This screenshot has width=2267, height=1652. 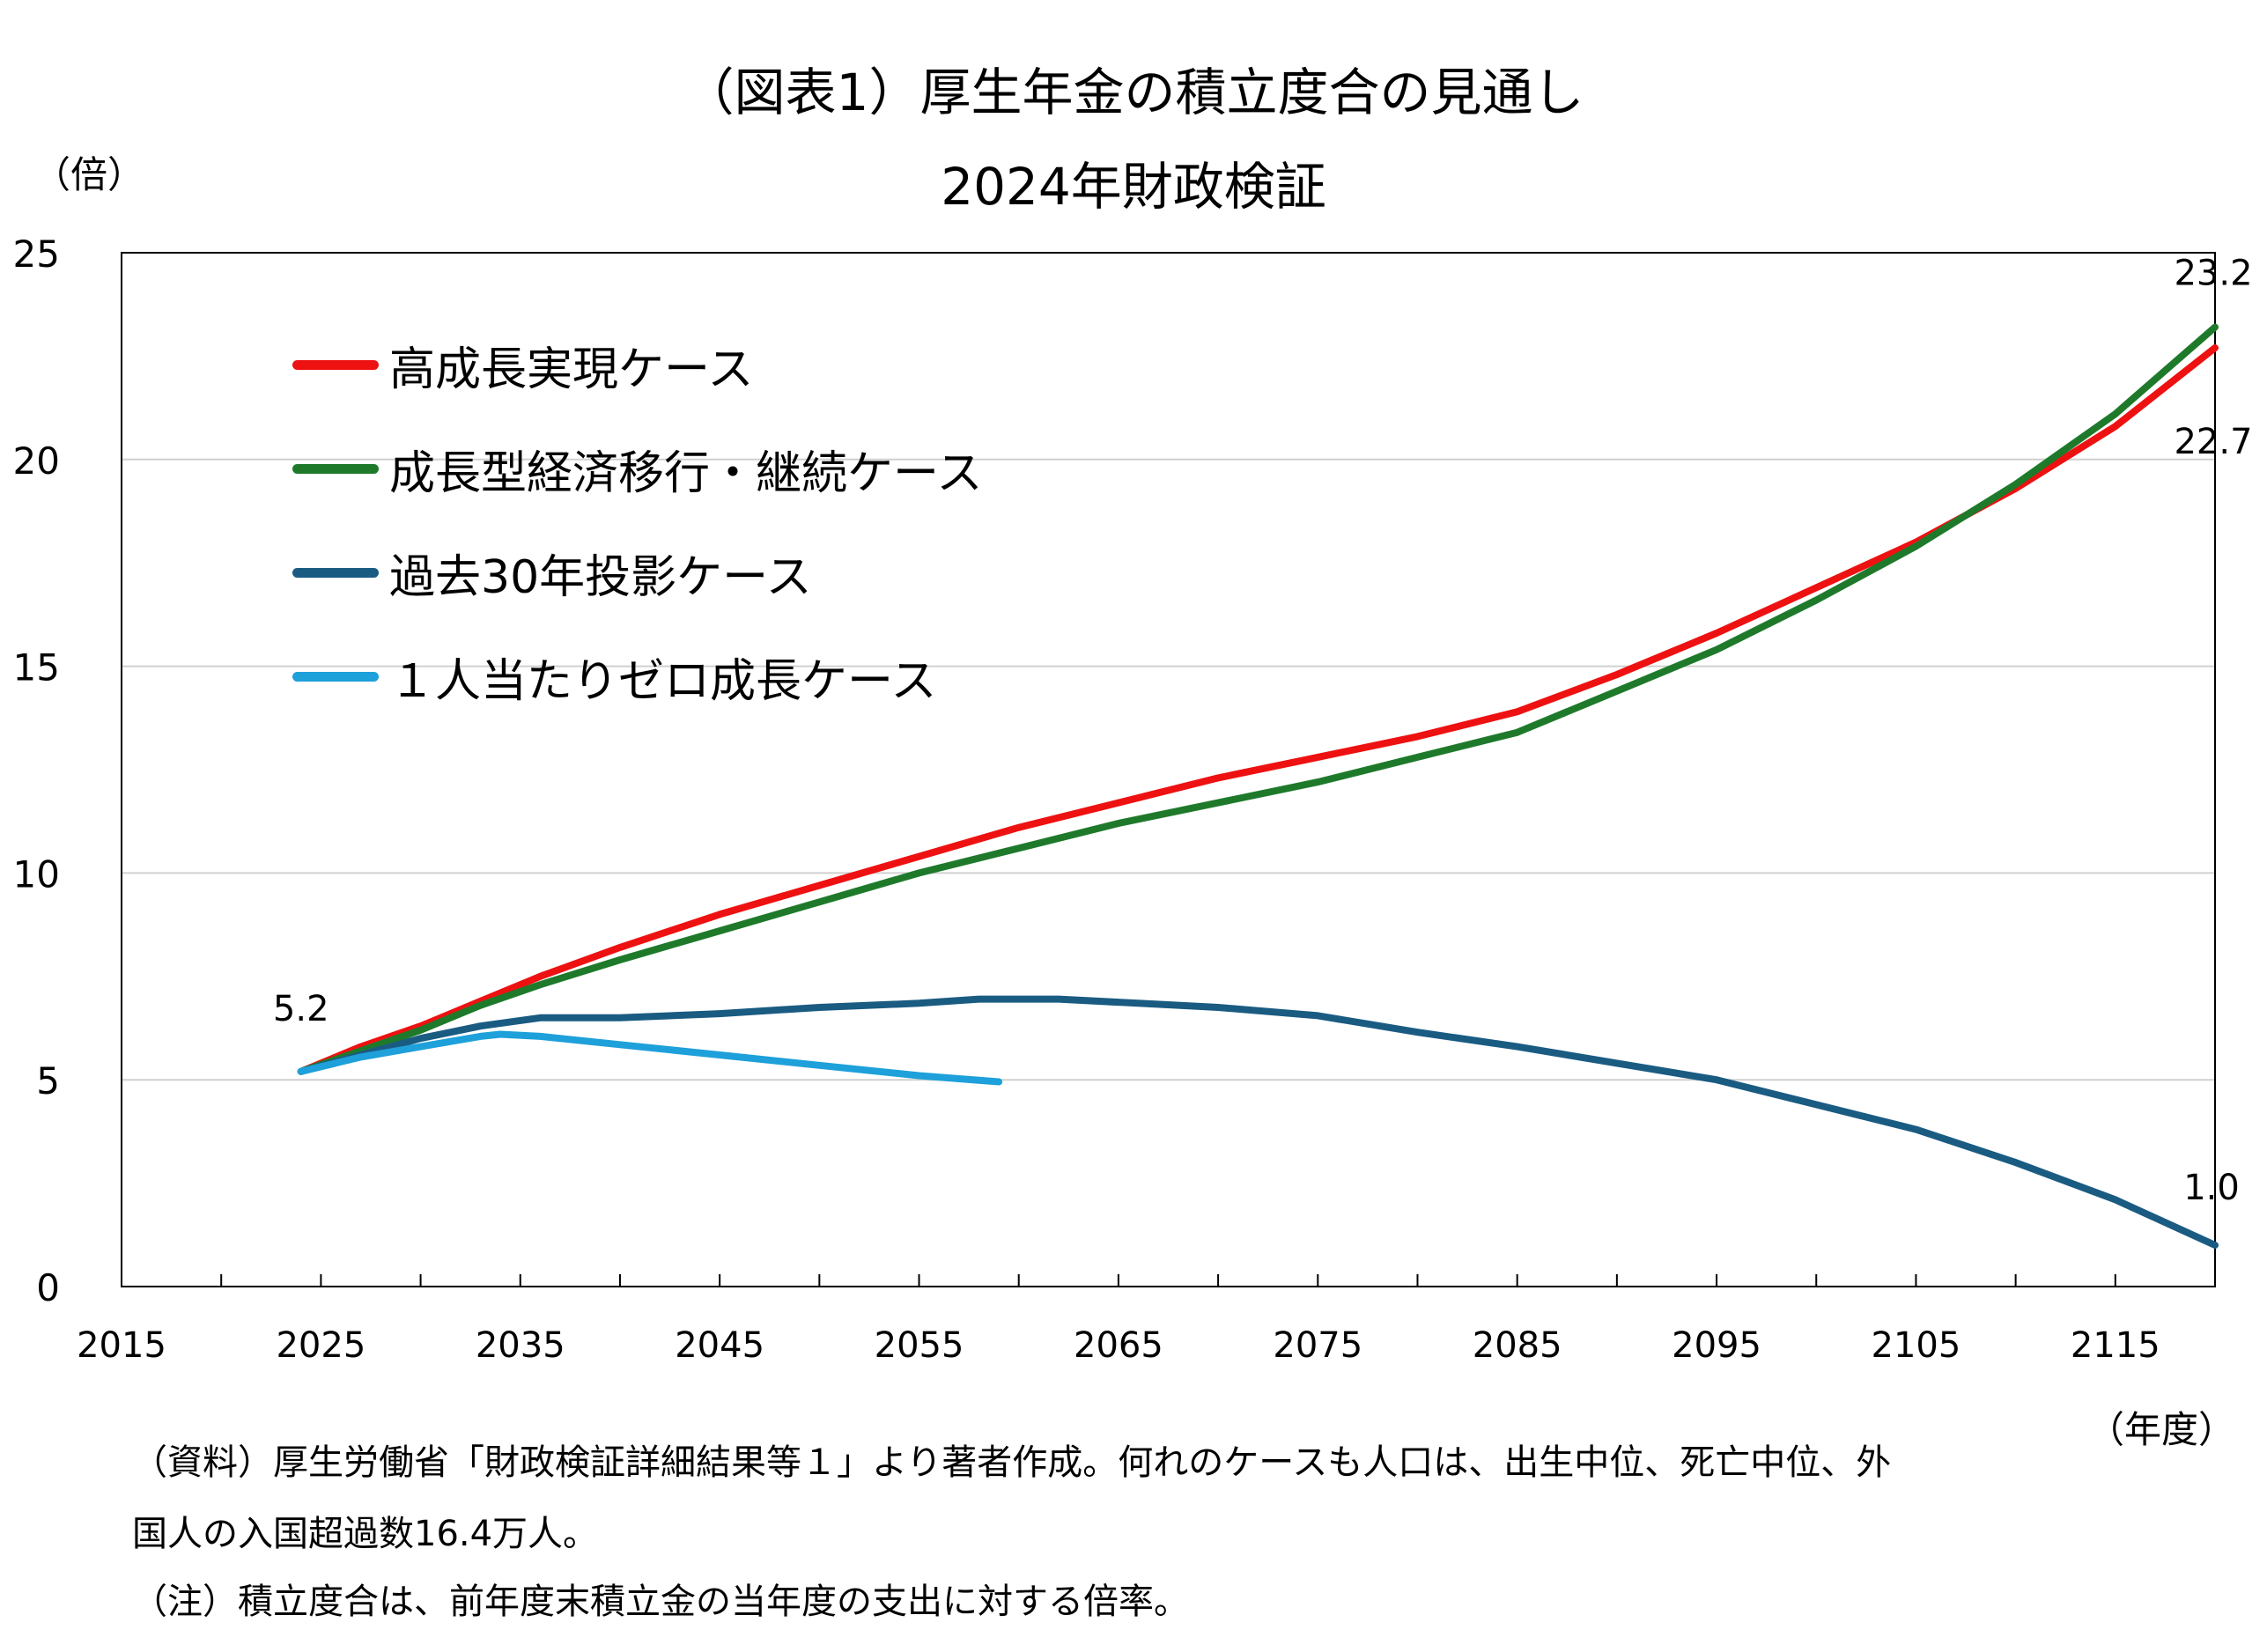 What do you see at coordinates (660, 1602) in the screenshot?
I see `footnote: （注）積立度合は、前年度末積立金の当年度の支出に対する倍率。` at bounding box center [660, 1602].